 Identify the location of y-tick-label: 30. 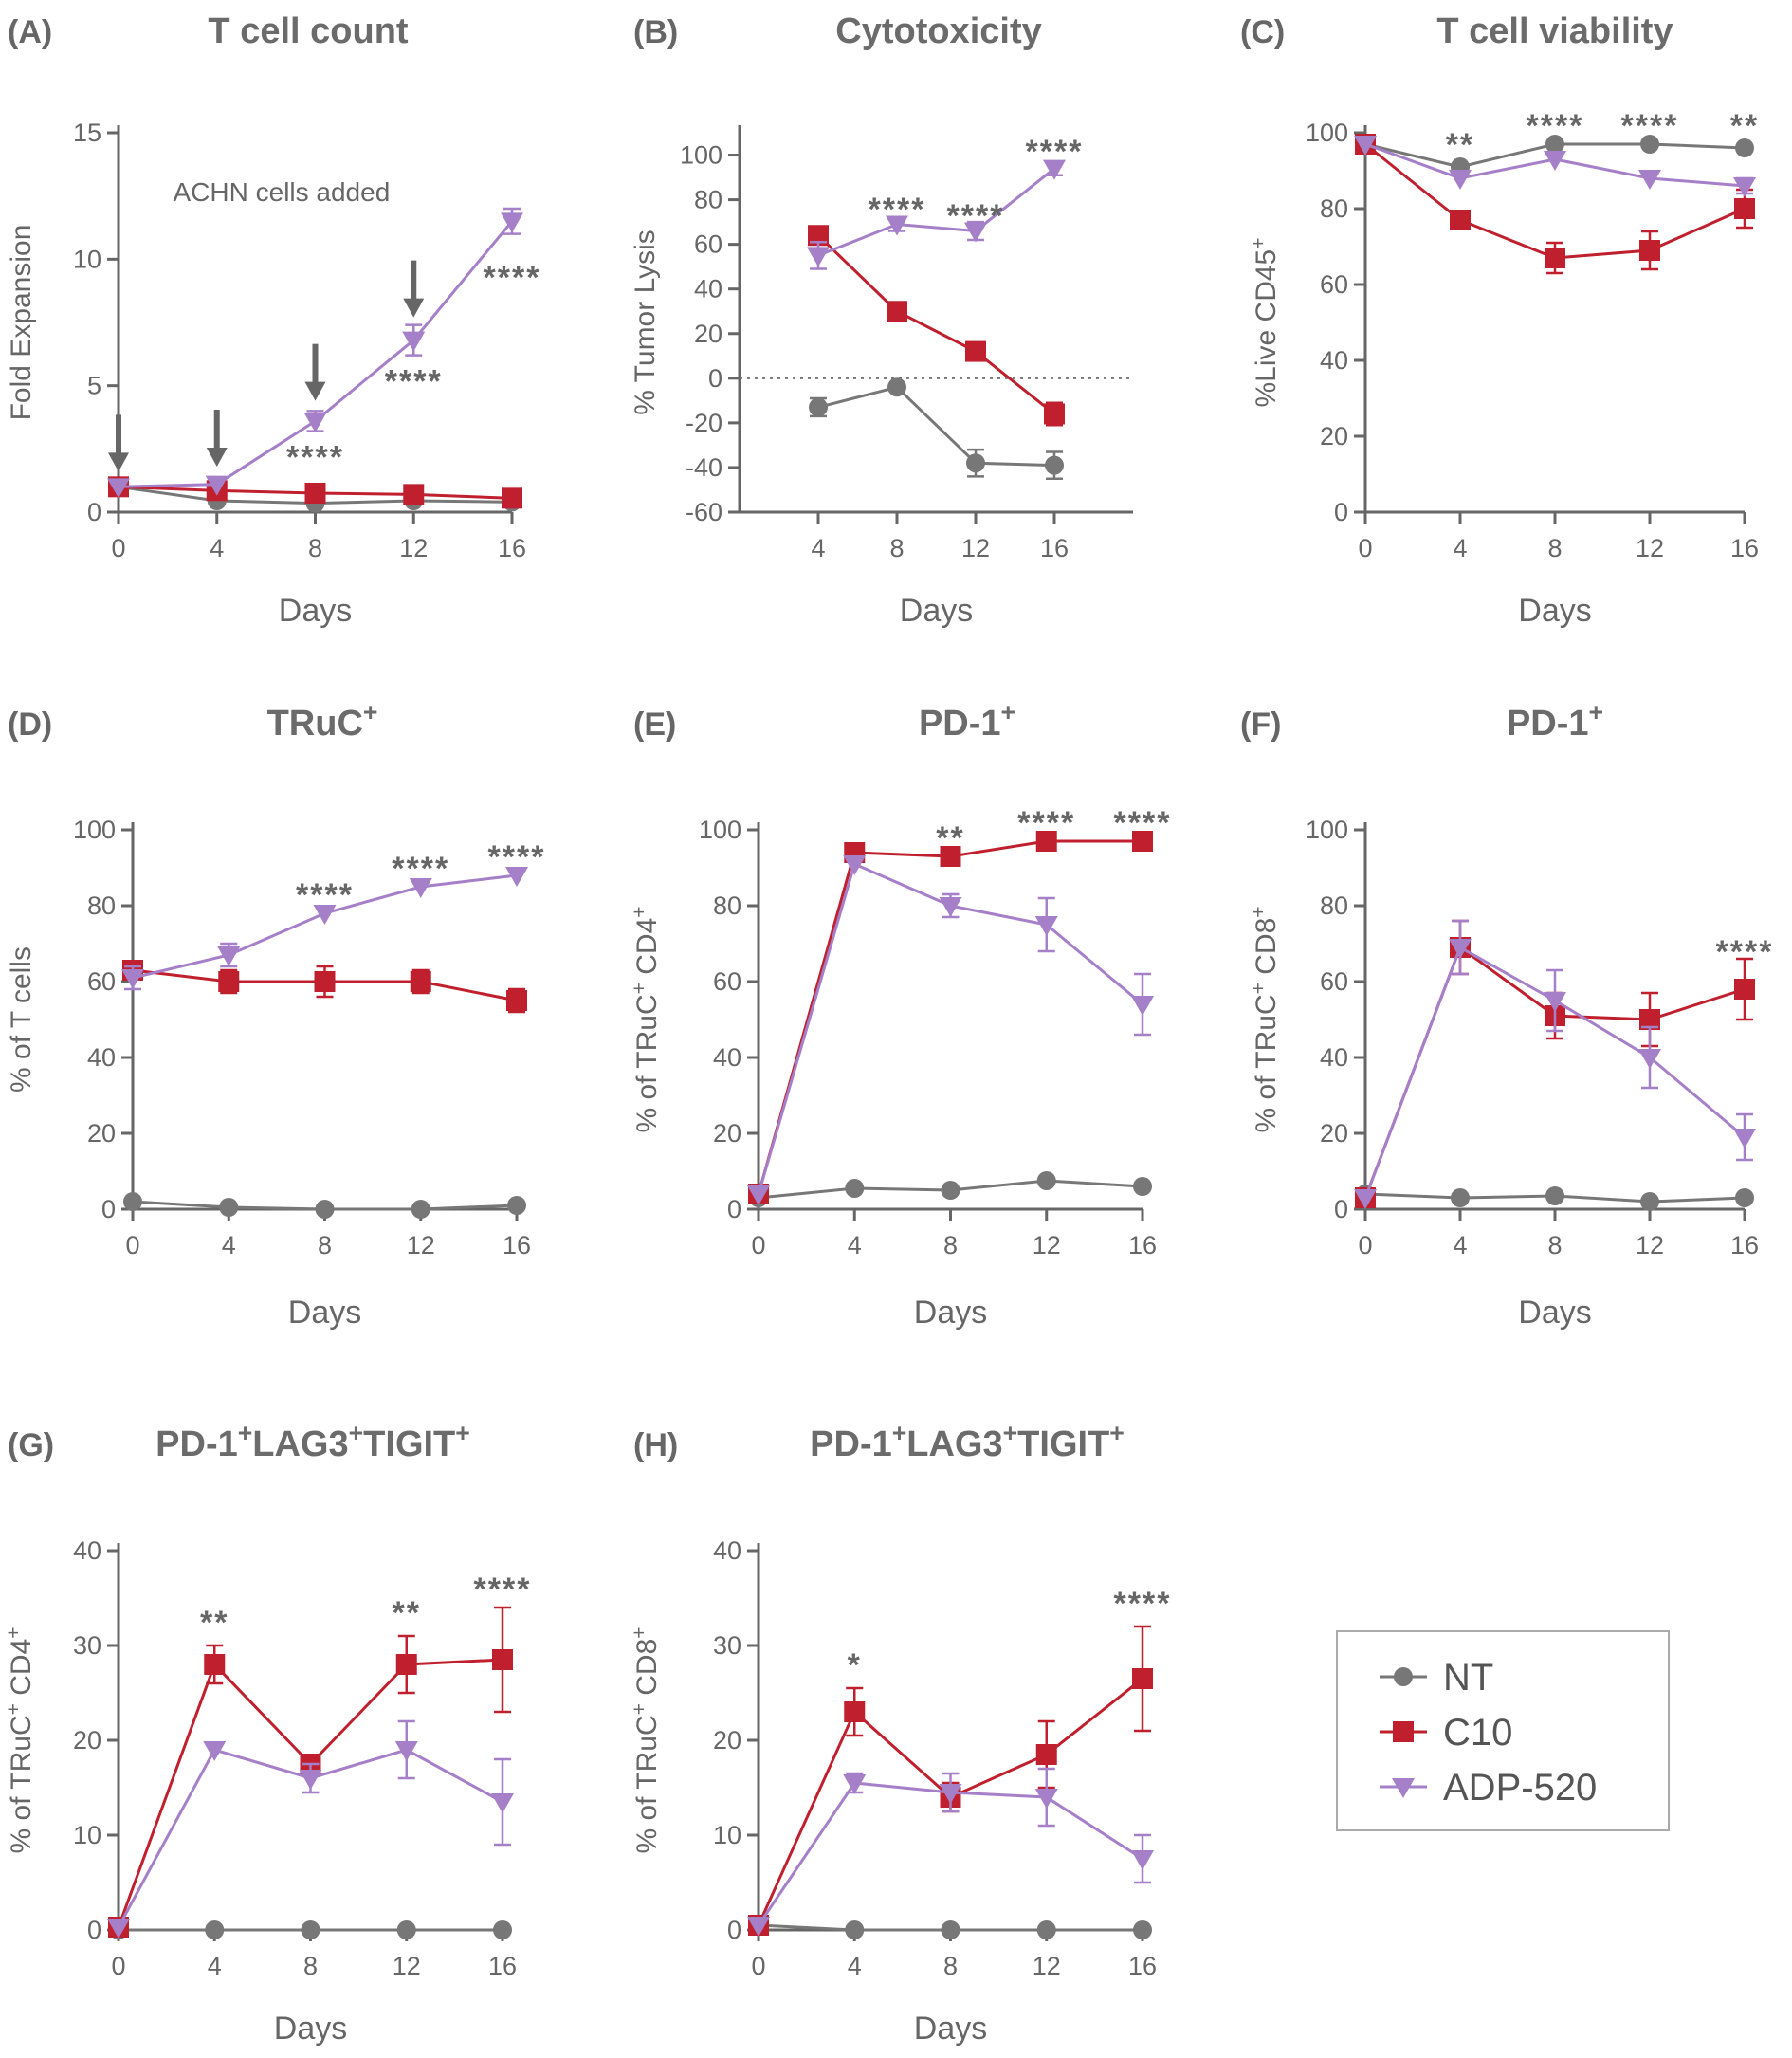
(727, 1645).